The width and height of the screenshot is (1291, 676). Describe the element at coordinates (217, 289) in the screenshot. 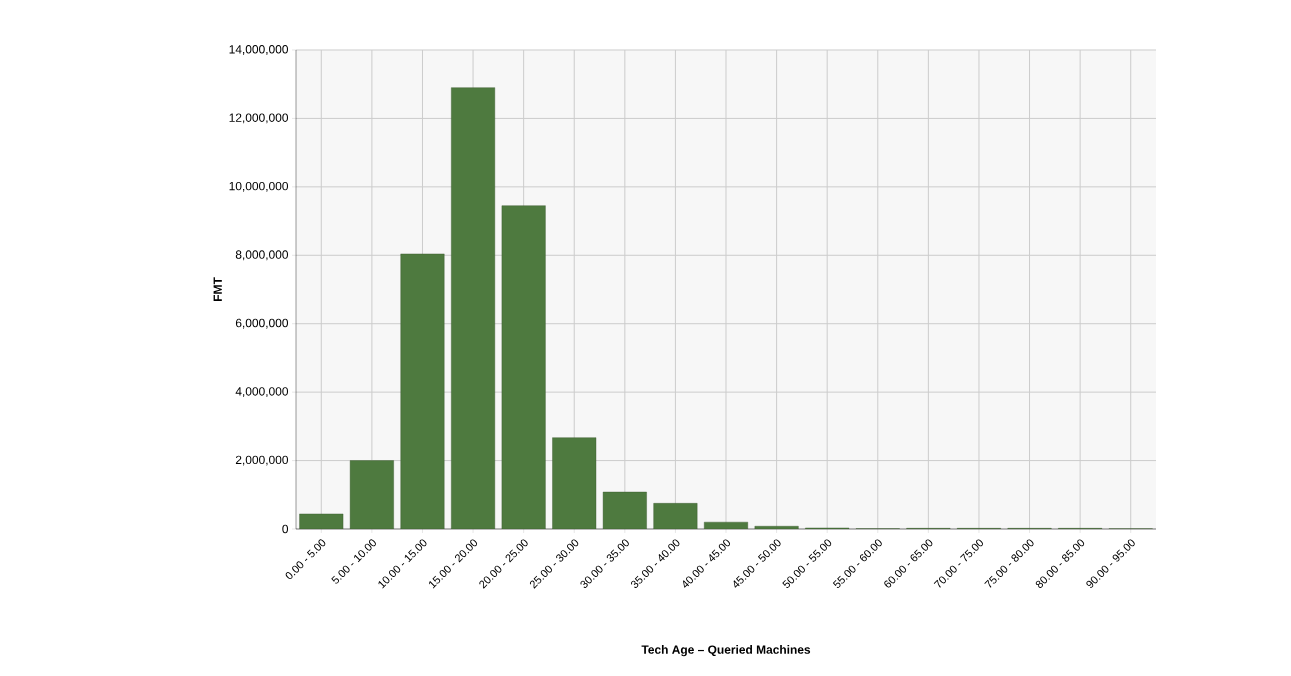

I see `y-axis-title: FMT` at that location.